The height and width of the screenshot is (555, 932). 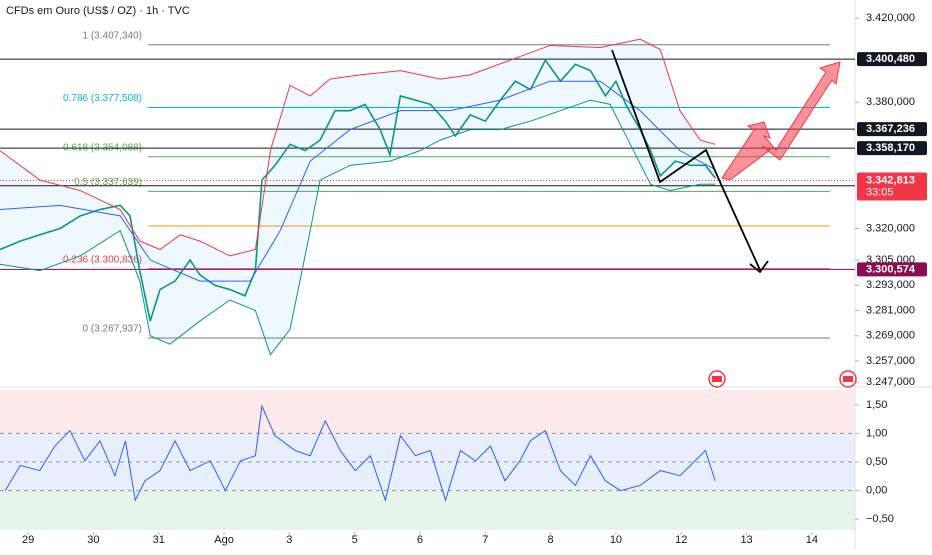 What do you see at coordinates (759, 267) in the screenshot?
I see `projection-down-head` at bounding box center [759, 267].